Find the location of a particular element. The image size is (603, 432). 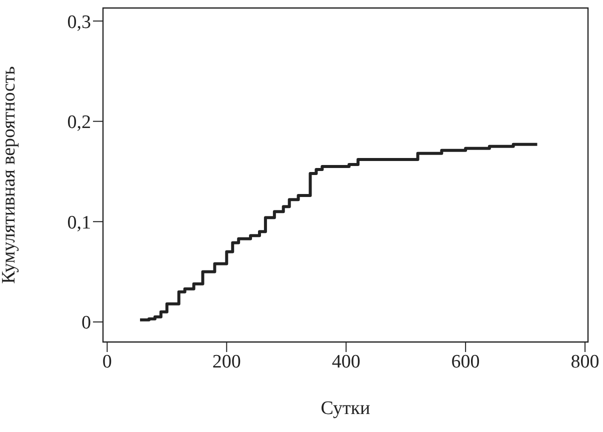

y-tick-label: 0,1 is located at coordinates (79, 223).